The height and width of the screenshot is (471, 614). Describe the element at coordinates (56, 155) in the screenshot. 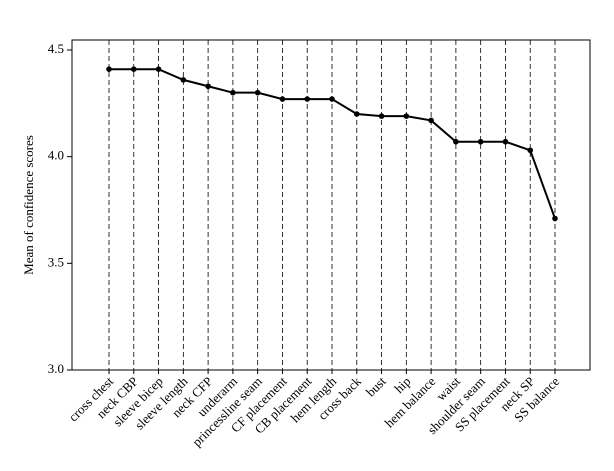

I see `y-tick-label: 4.0` at that location.